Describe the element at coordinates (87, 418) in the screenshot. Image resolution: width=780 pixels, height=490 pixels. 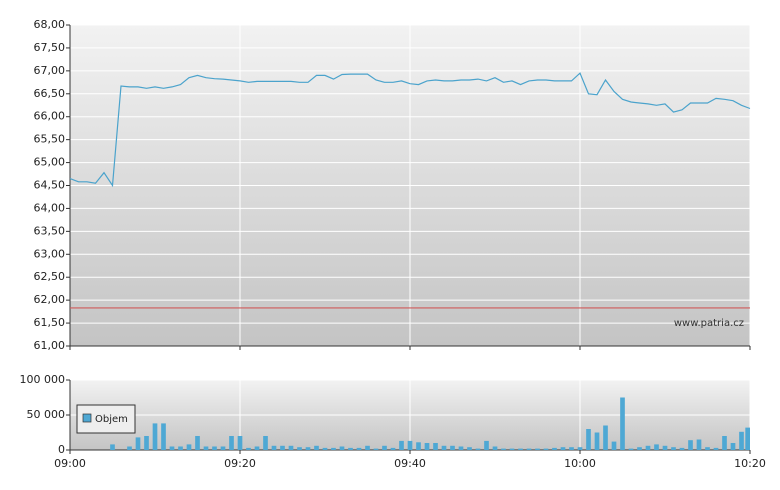
I see `legend-swatch` at that location.